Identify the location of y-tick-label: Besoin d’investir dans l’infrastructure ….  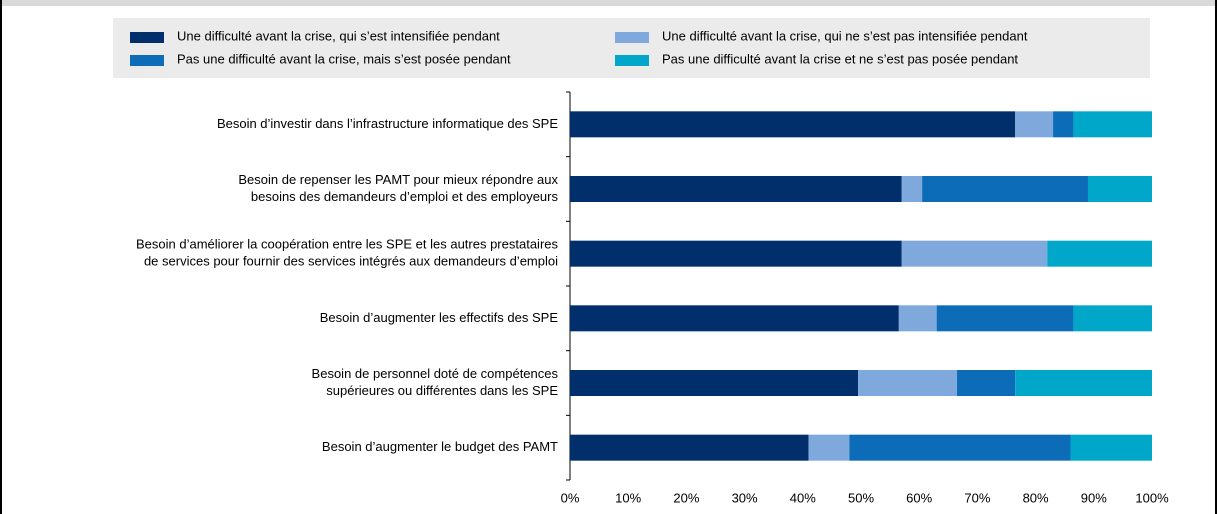
(387, 123).